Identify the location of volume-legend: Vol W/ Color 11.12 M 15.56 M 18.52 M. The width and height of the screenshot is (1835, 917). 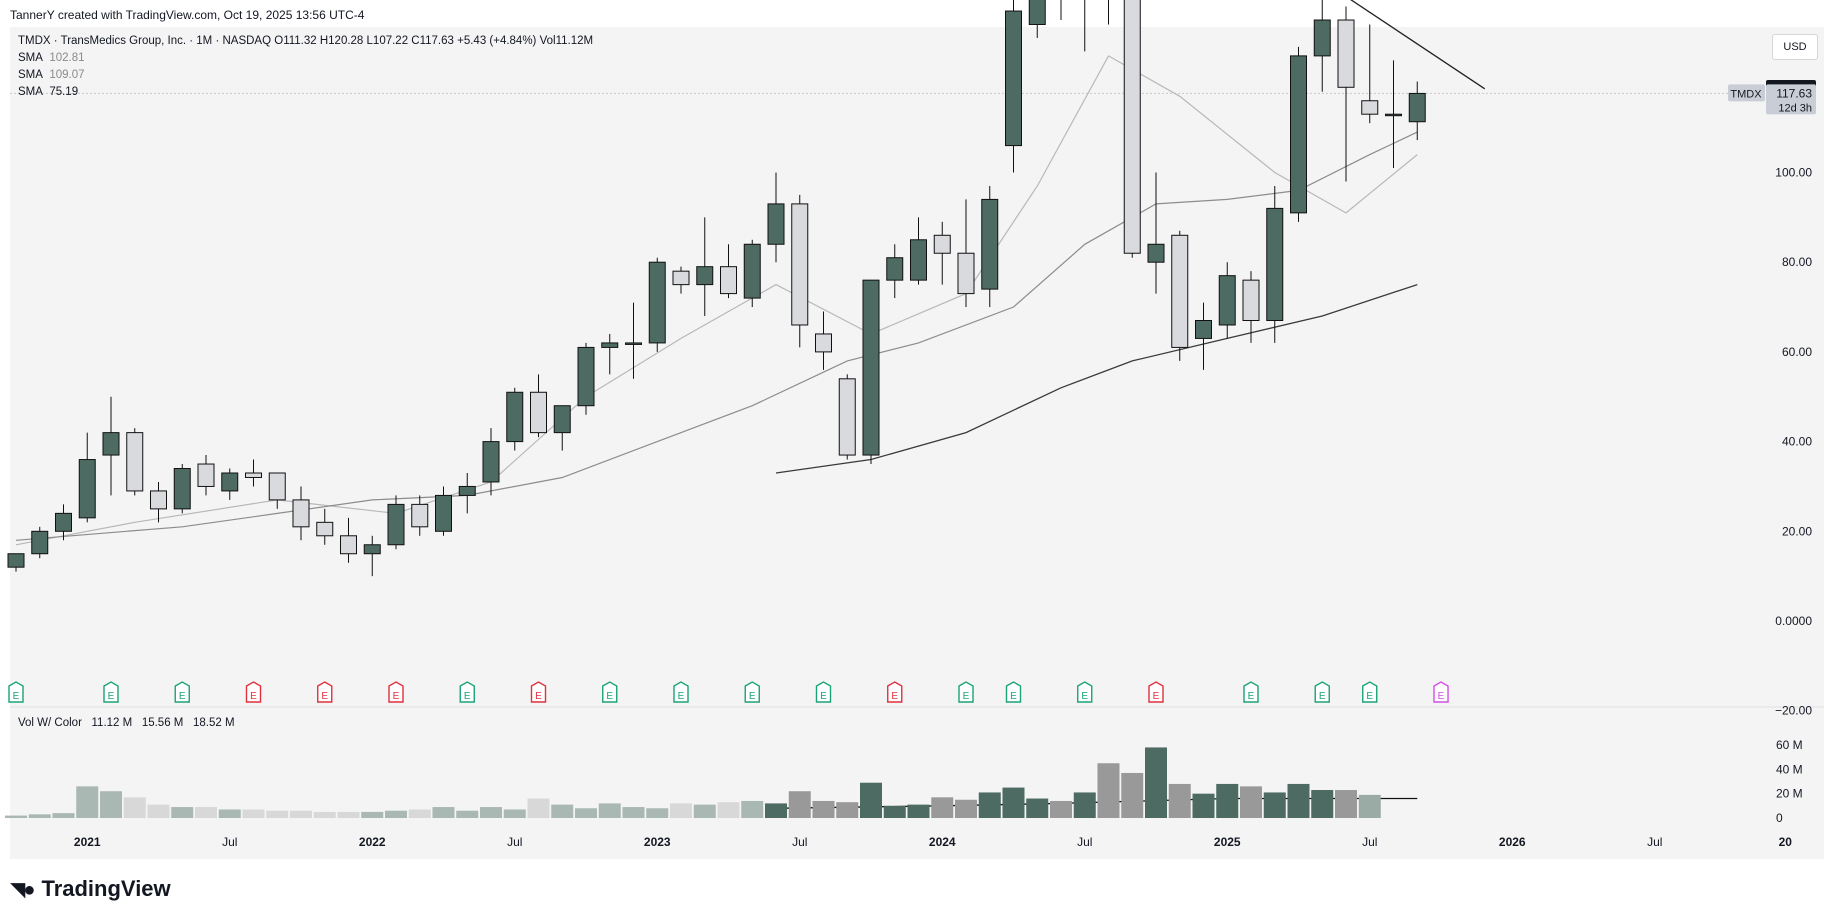
(126, 723).